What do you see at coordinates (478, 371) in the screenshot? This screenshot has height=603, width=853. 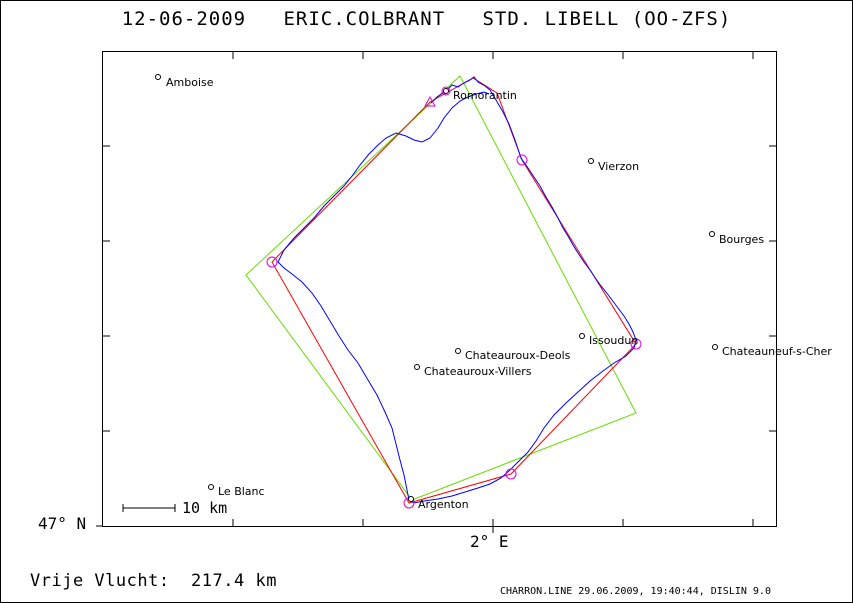 I see `place-label-chateauroux-villers: Chateauroux-Villers` at bounding box center [478, 371].